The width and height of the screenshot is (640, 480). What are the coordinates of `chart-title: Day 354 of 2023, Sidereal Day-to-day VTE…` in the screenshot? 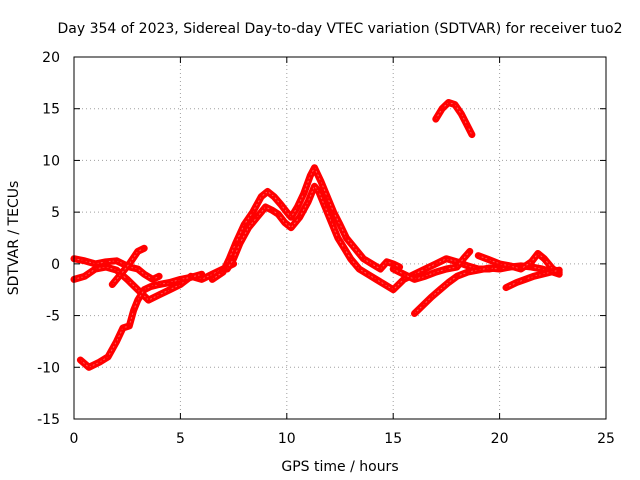 It's located at (339, 29).